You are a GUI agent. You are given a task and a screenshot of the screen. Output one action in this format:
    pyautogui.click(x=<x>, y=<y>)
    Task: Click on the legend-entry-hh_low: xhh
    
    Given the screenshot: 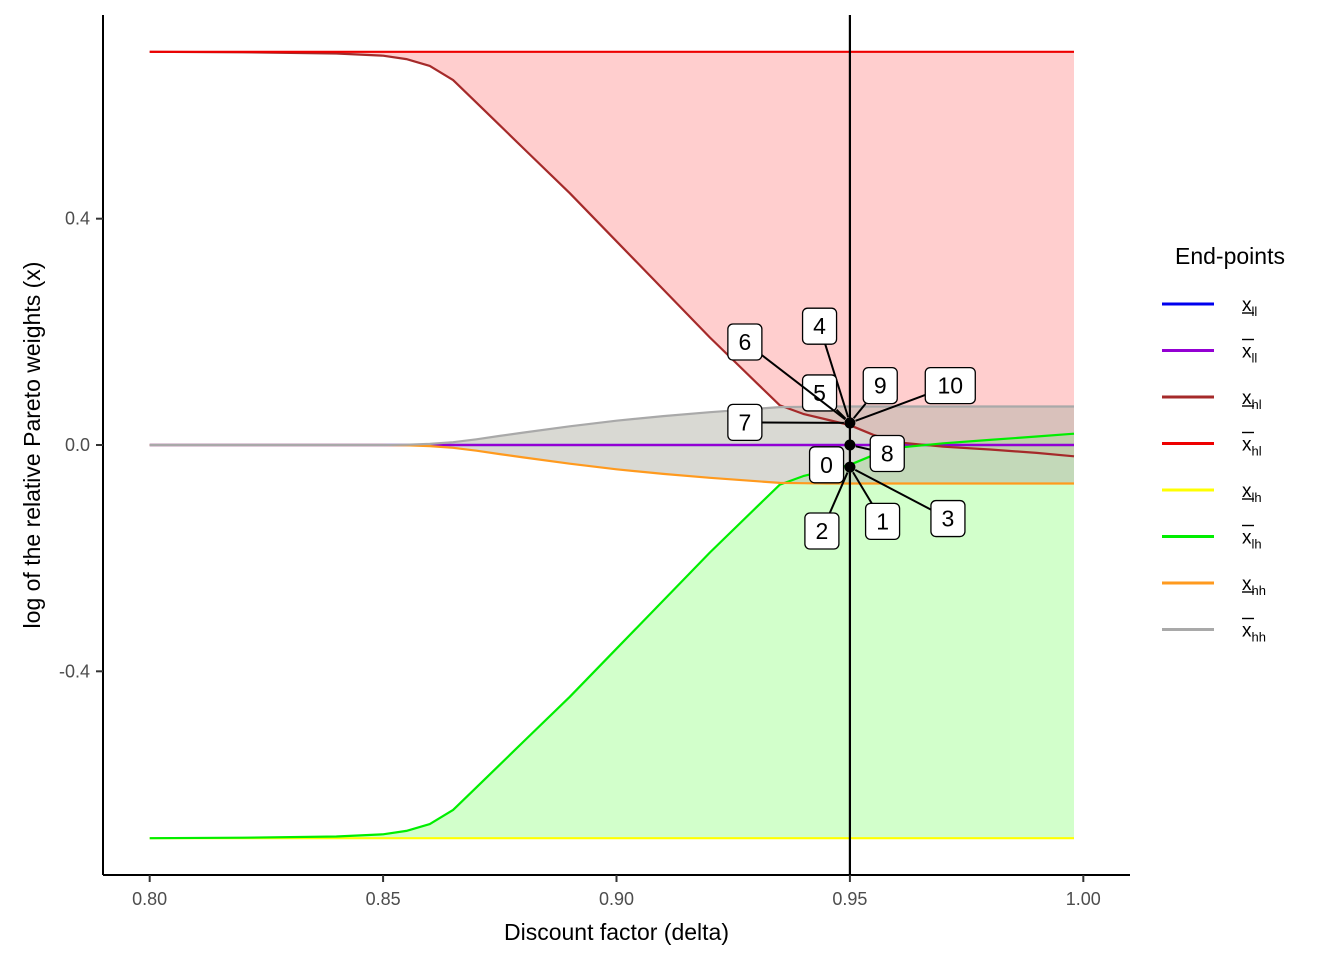 What is the action you would take?
    pyautogui.click(x=1214, y=586)
    